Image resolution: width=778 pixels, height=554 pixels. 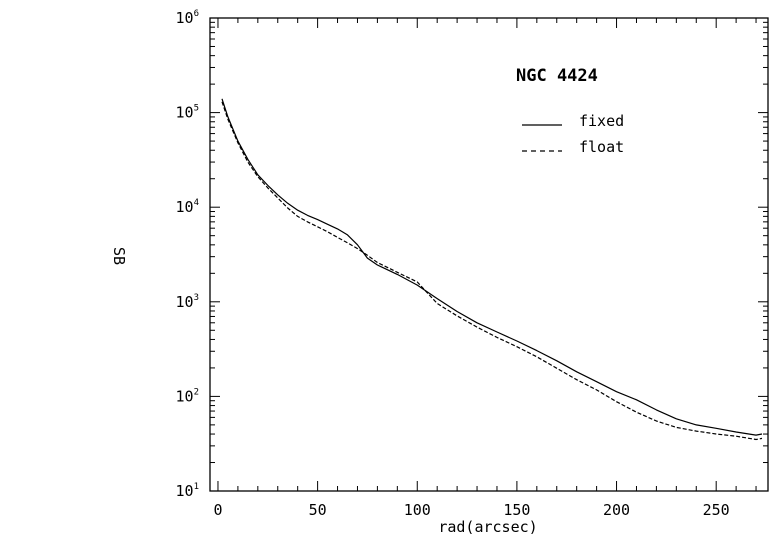 What do you see at coordinates (318, 510) in the screenshot?
I see `x-tick-label: 50` at bounding box center [318, 510].